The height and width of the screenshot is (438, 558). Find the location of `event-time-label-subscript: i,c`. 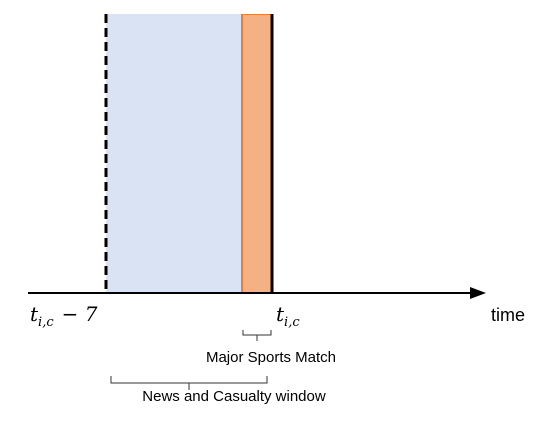

event-time-label-subscript: i,c is located at coordinates (292, 322).